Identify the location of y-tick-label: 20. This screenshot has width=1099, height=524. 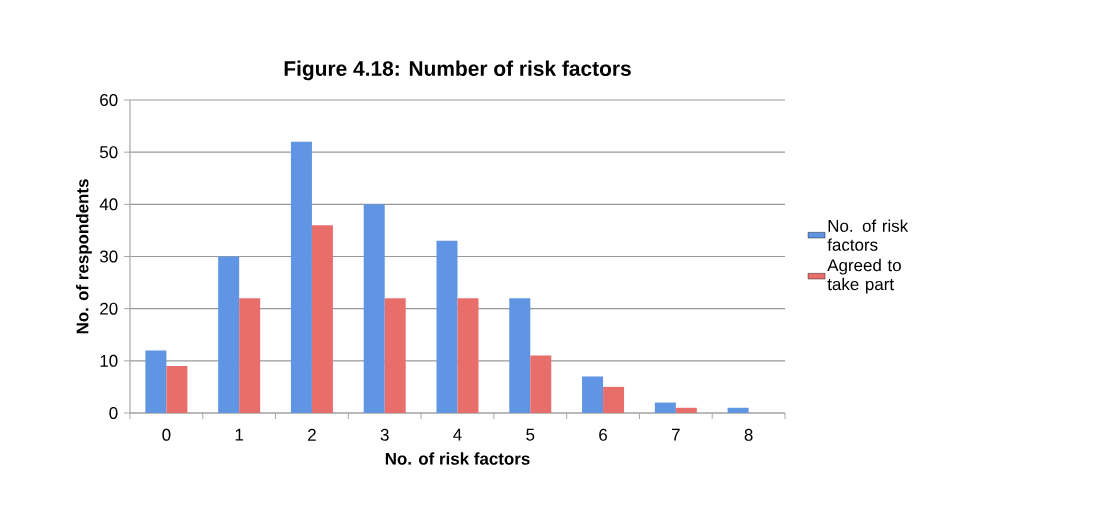
(109, 308).